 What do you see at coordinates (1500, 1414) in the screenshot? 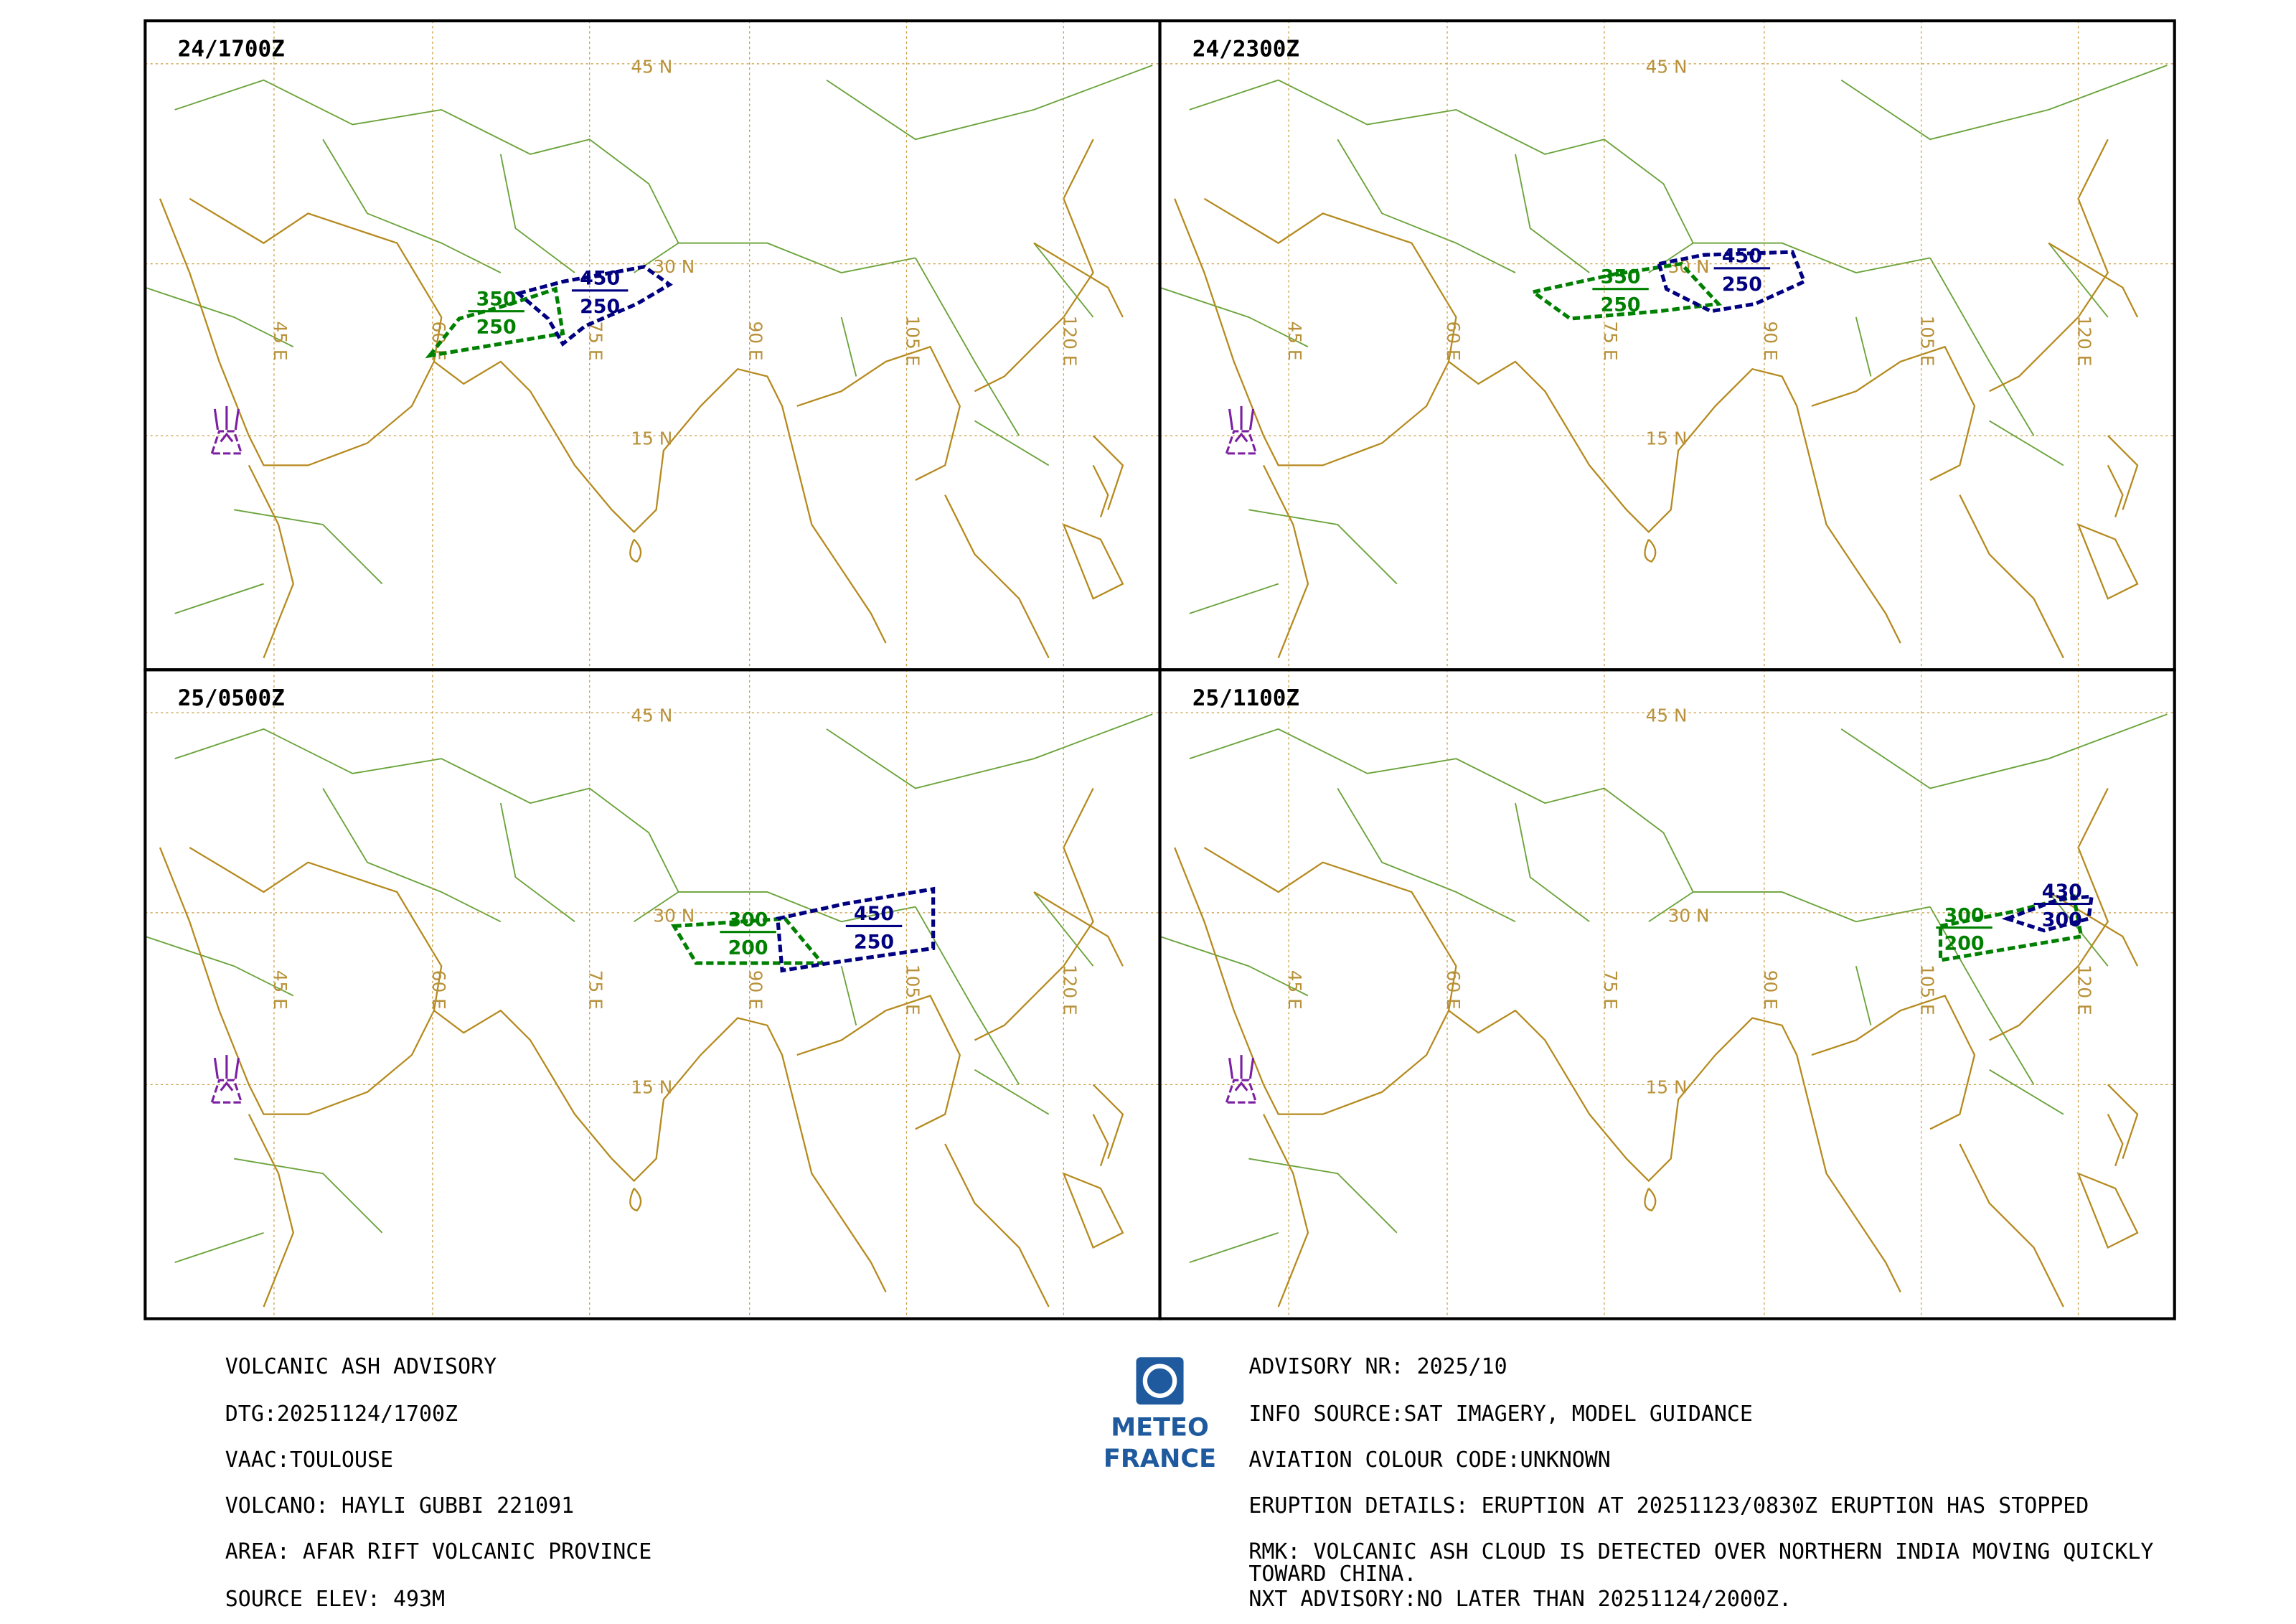
I see `advisory-line: INFO SOURCE:SAT IMAGERY, MODEL GUIDANCE` at bounding box center [1500, 1414].